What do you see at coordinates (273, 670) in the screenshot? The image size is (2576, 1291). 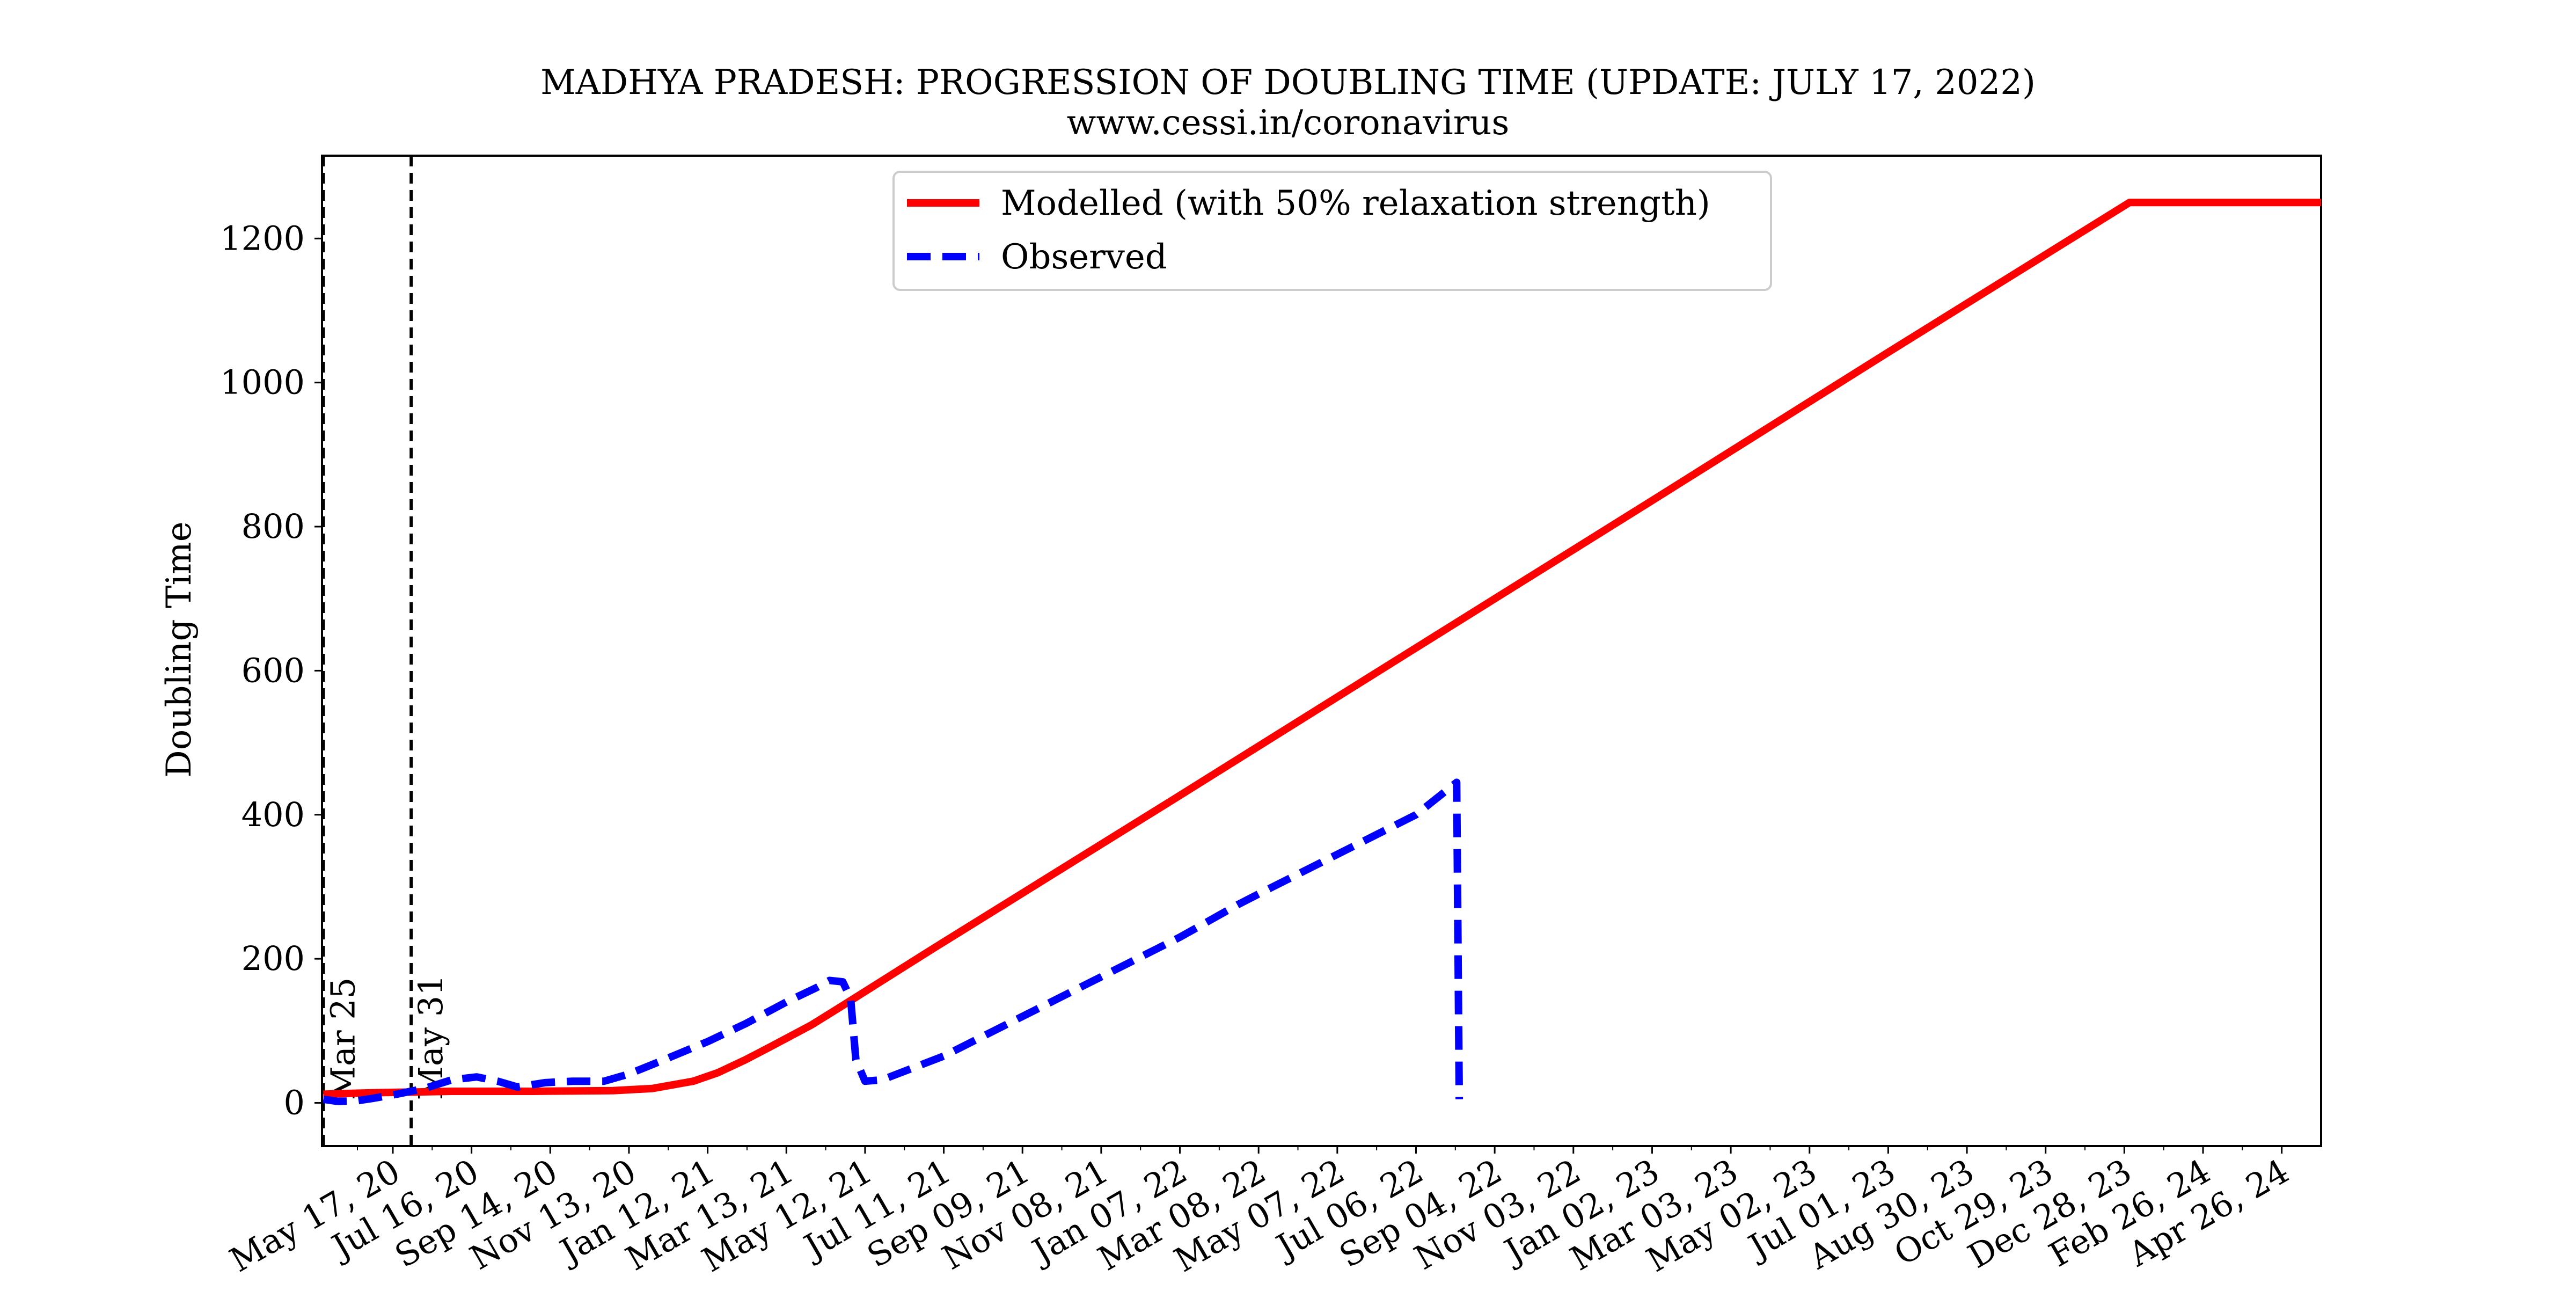 I see `y-tick-label: 600` at bounding box center [273, 670].